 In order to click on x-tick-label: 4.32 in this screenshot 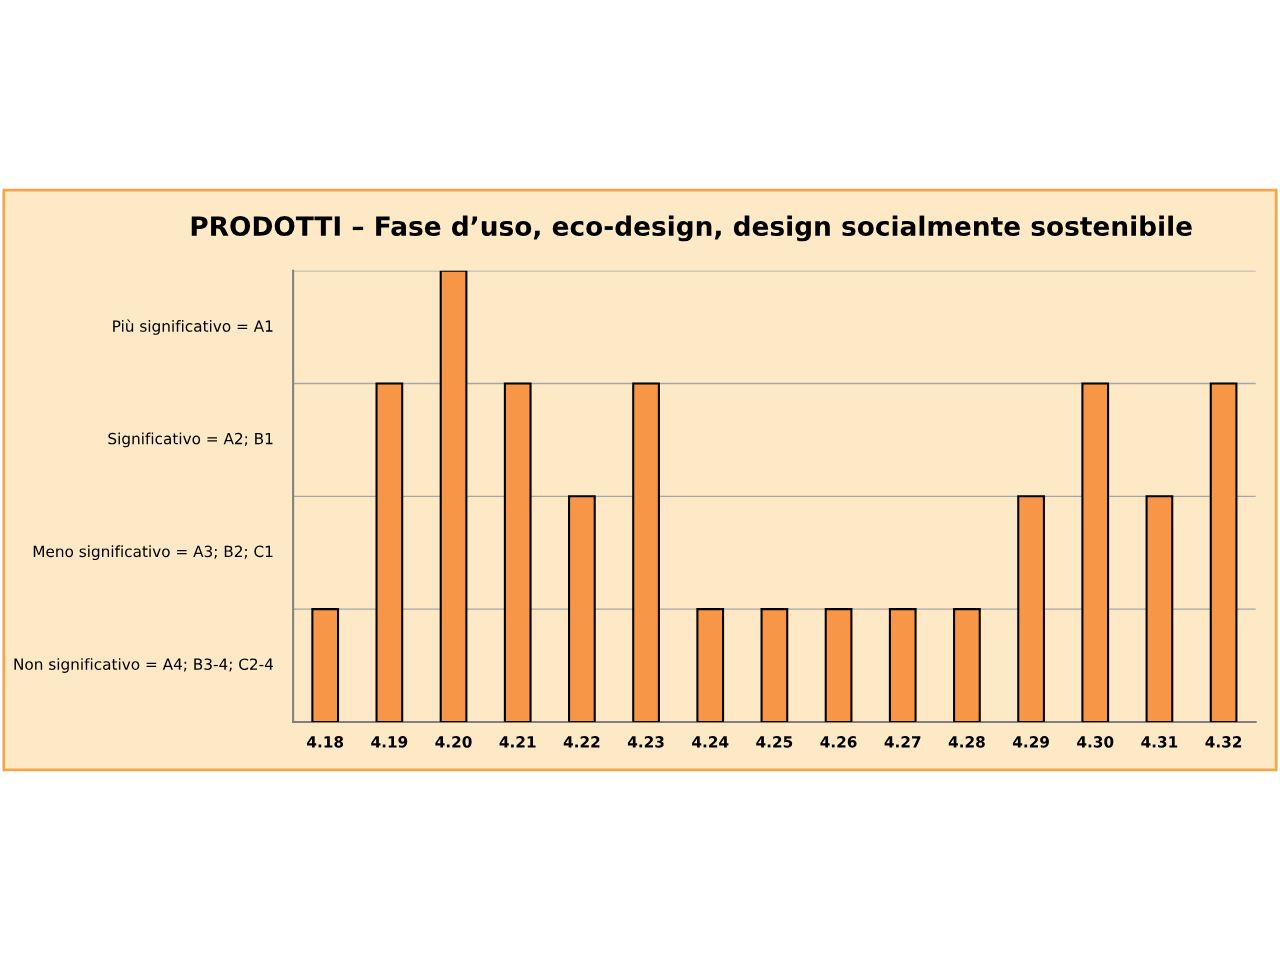, I will do `click(1223, 742)`.